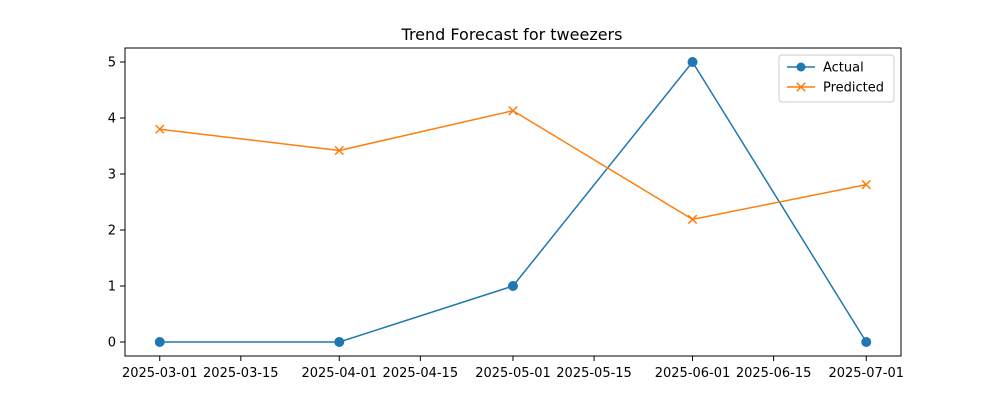 Image resolution: width=1000 pixels, height=400 pixels. What do you see at coordinates (112, 231) in the screenshot?
I see `y-tick-label: 2` at bounding box center [112, 231].